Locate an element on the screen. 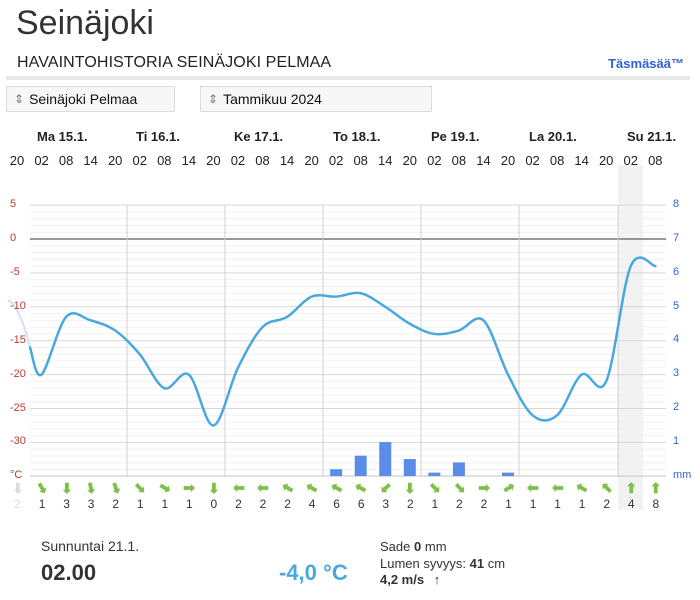 The height and width of the screenshot is (600, 700). temperature-tick: -30 is located at coordinates (18, 441).